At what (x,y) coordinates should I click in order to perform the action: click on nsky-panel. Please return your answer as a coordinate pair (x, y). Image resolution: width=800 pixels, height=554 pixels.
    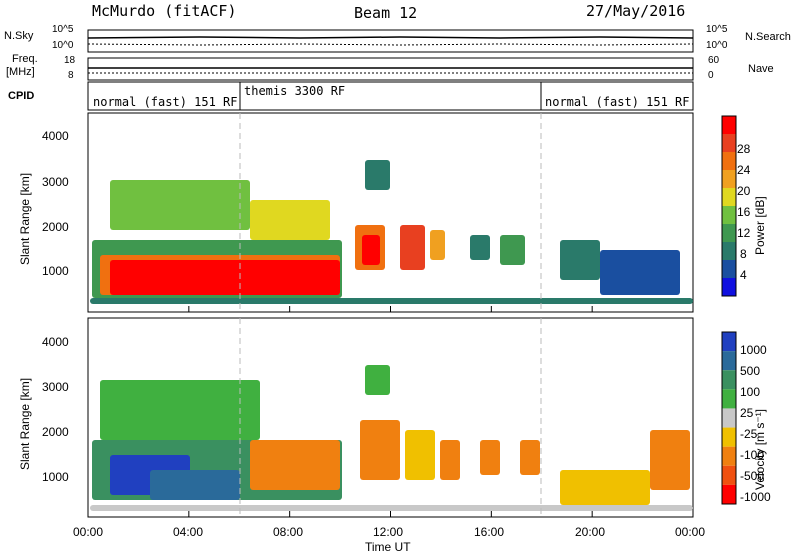
    Looking at the image, I should click on (390, 41).